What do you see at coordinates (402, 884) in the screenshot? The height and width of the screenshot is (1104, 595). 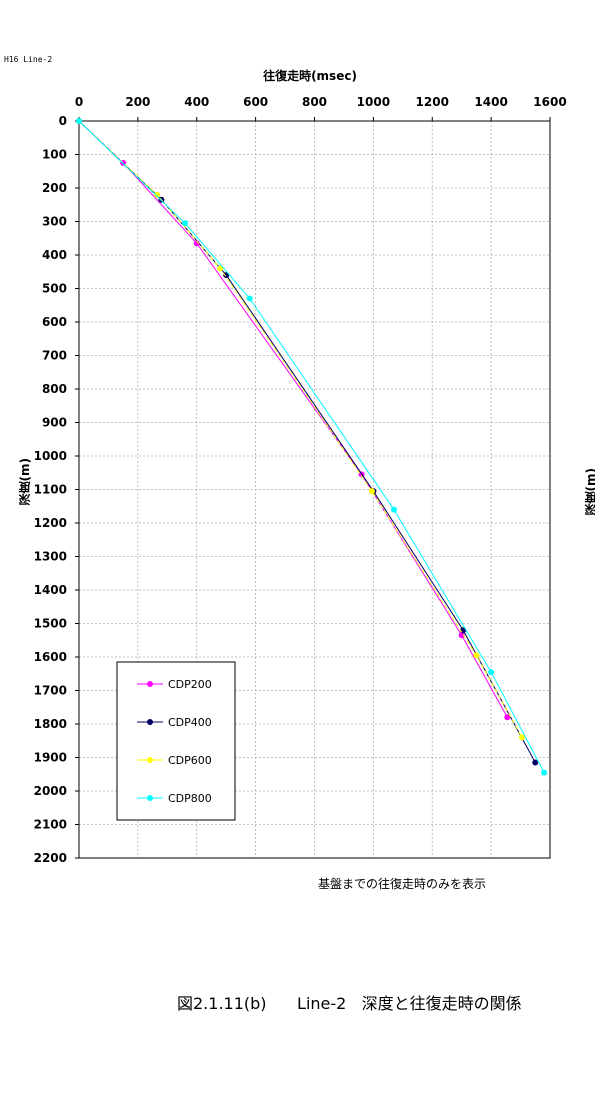 I see `footnote: 基盤までの往復走時のみを表示` at bounding box center [402, 884].